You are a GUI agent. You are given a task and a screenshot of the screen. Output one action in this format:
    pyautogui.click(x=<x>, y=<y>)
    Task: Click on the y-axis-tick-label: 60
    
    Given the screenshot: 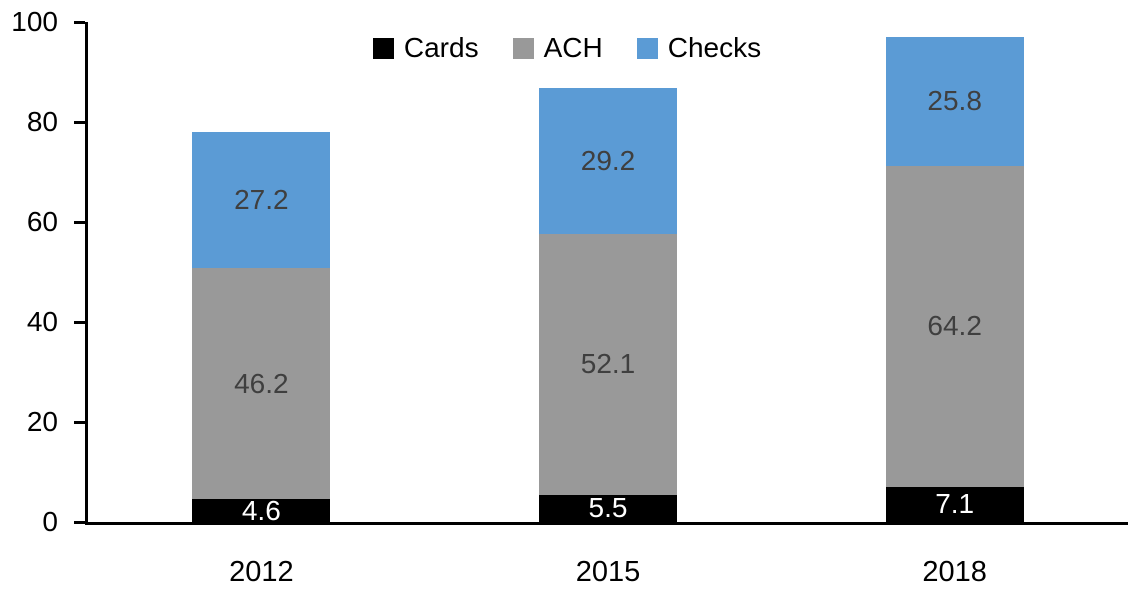 What is the action you would take?
    pyautogui.click(x=42, y=221)
    